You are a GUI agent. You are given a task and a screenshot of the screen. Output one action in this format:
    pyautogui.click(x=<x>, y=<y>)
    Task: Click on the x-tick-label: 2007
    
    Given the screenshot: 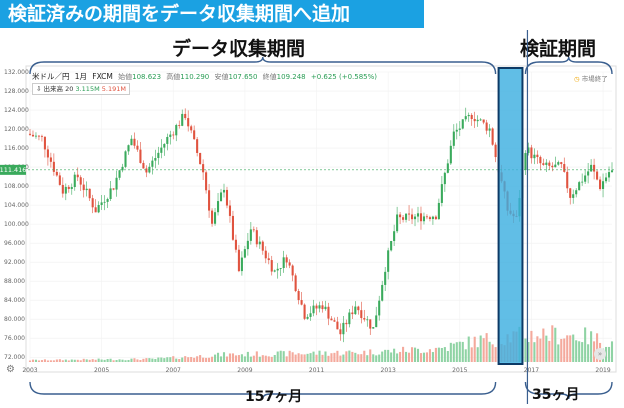 What is the action you would take?
    pyautogui.click(x=173, y=370)
    